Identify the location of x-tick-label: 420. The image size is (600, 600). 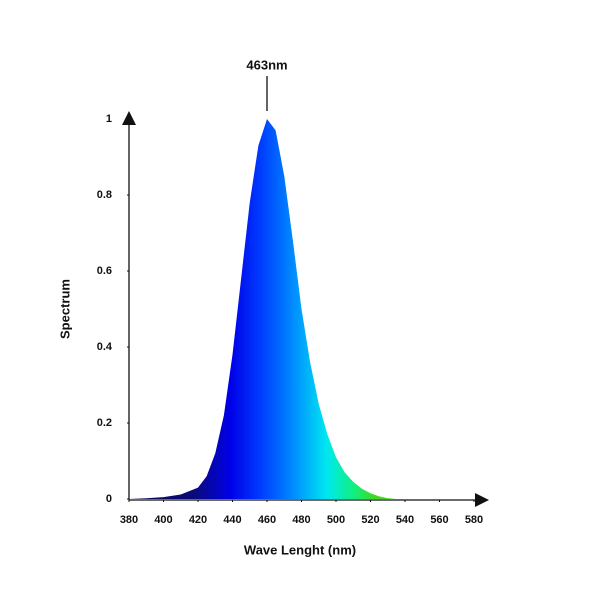
(198, 520).